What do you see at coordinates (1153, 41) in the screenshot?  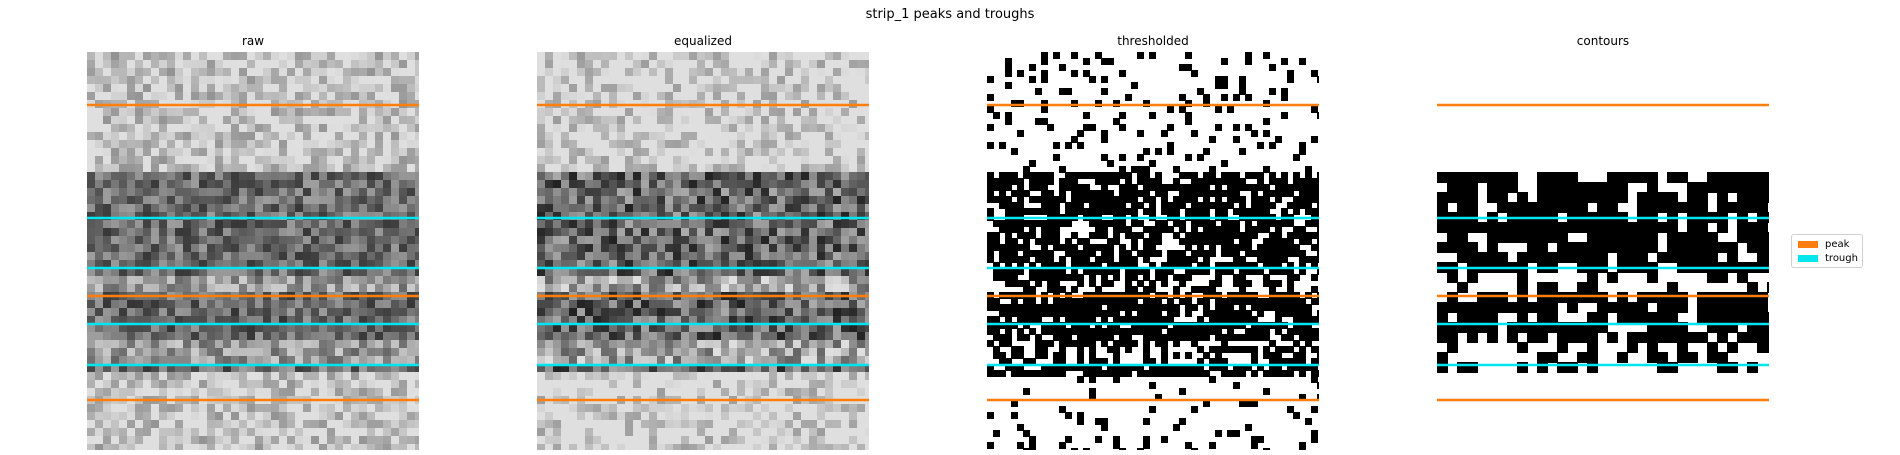 I see `panel-title-thresholded: thresholded` at bounding box center [1153, 41].